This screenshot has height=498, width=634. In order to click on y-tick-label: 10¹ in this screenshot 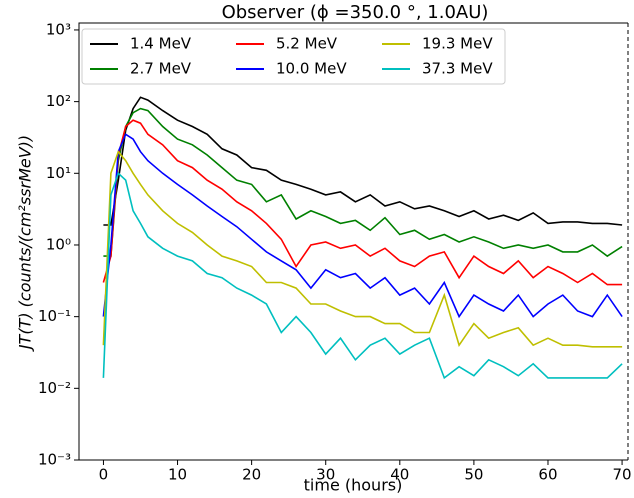, I will do `click(58, 173)`.